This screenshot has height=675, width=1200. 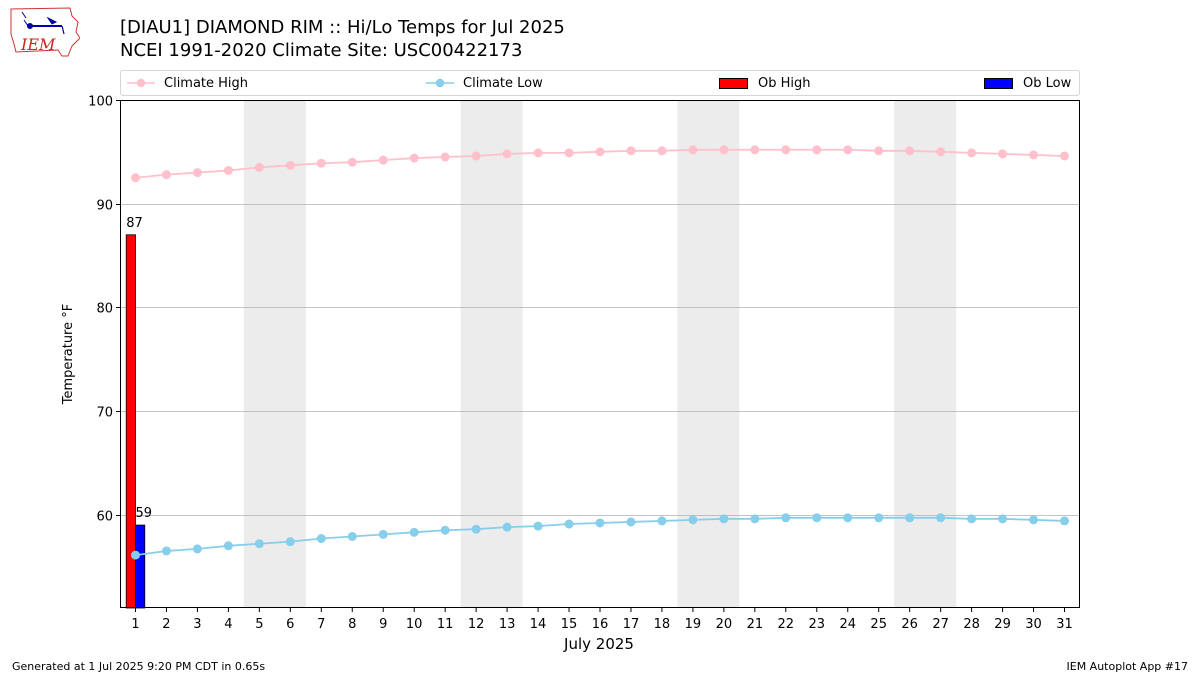 What do you see at coordinates (141, 83) in the screenshot?
I see `climate-high-marker-icon` at bounding box center [141, 83].